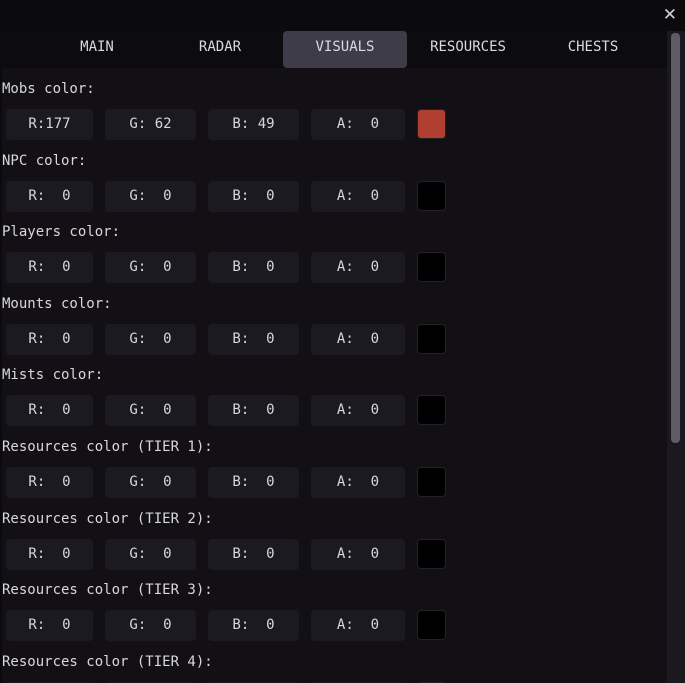 The width and height of the screenshot is (685, 683). What do you see at coordinates (53, 375) in the screenshot?
I see `color-label: Mists color:` at bounding box center [53, 375].